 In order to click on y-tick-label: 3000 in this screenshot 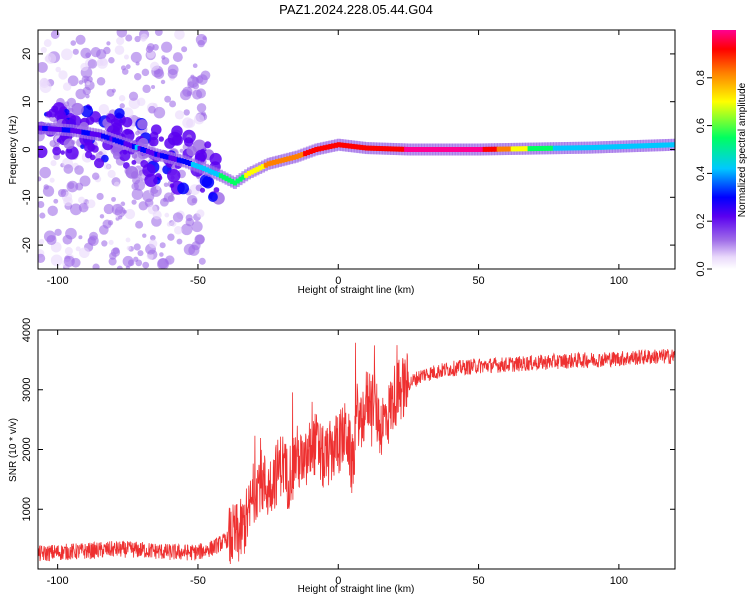, I will do `click(27, 390)`.